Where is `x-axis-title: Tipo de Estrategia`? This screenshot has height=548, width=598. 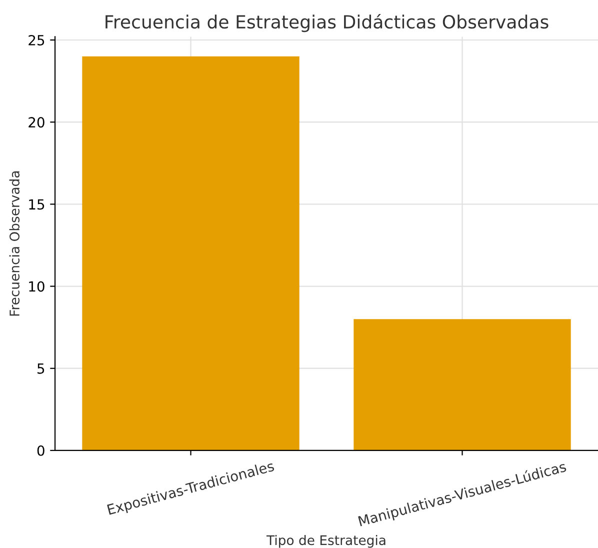 x-axis-title: Tipo de Estrategia is located at coordinates (326, 541).